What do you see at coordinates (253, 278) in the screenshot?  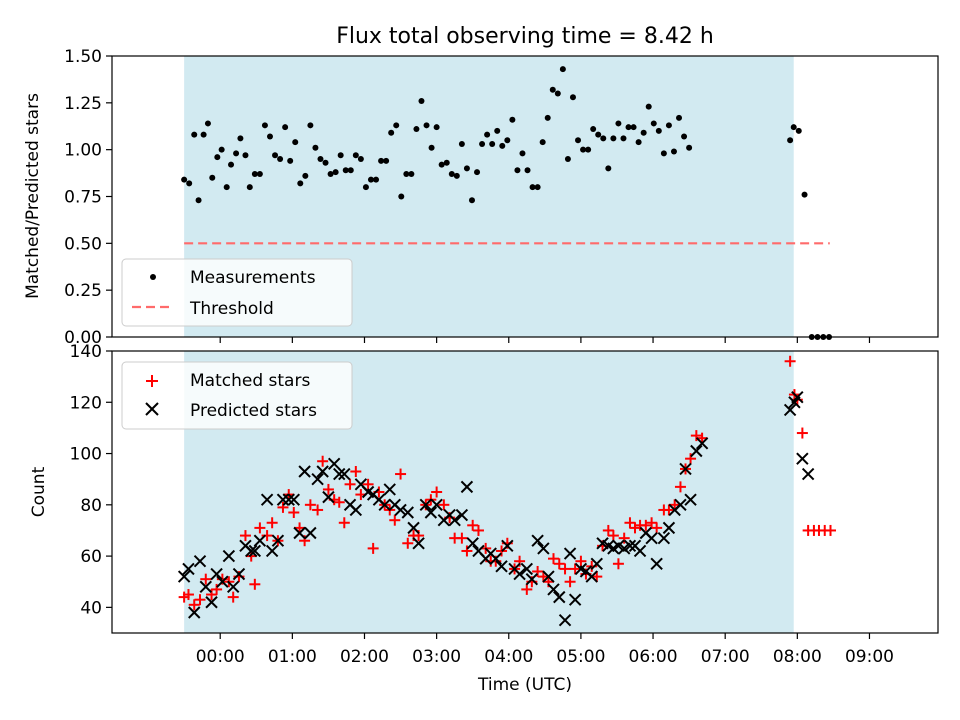 I see `legend-measurements-label: Measurements` at bounding box center [253, 278].